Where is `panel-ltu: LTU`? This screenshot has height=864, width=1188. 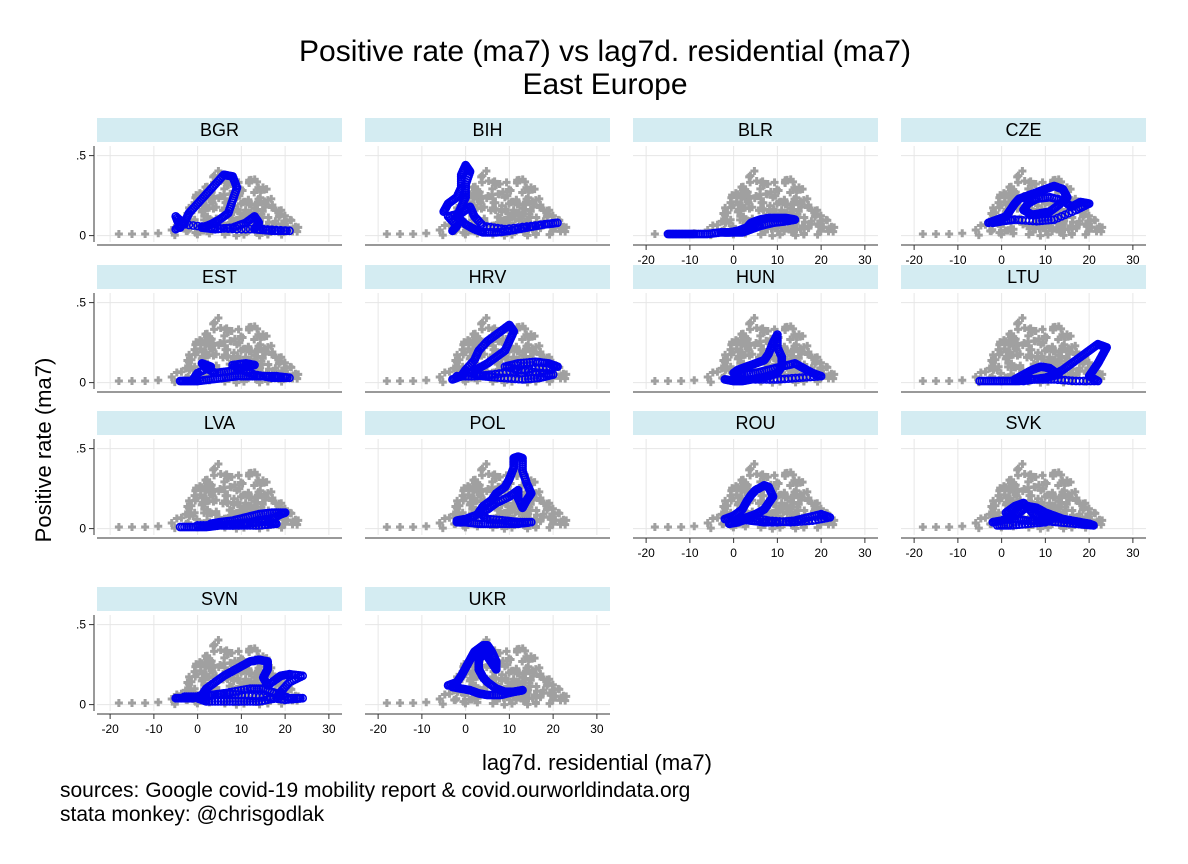
panel-ltu: LTU is located at coordinates (1023, 329).